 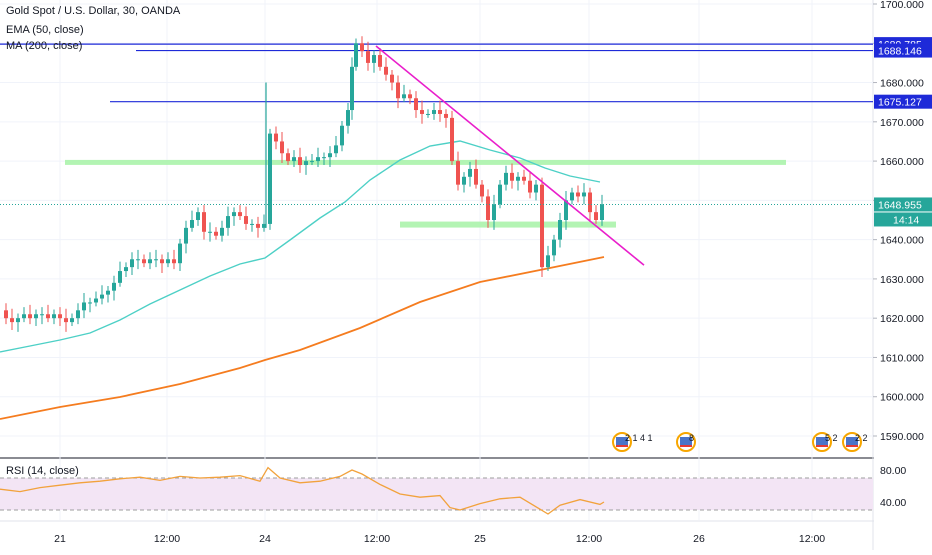 What do you see at coordinates (903, 219) in the screenshot?
I see `countdown-box` at bounding box center [903, 219].